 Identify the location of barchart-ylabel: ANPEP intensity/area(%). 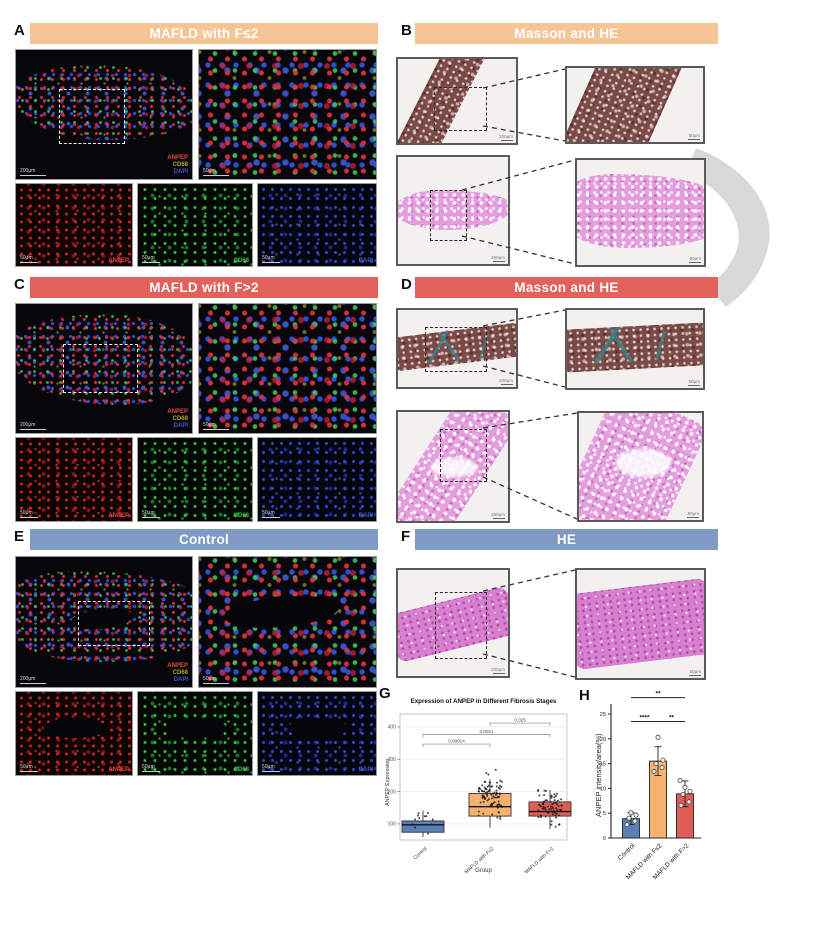
(598, 775).